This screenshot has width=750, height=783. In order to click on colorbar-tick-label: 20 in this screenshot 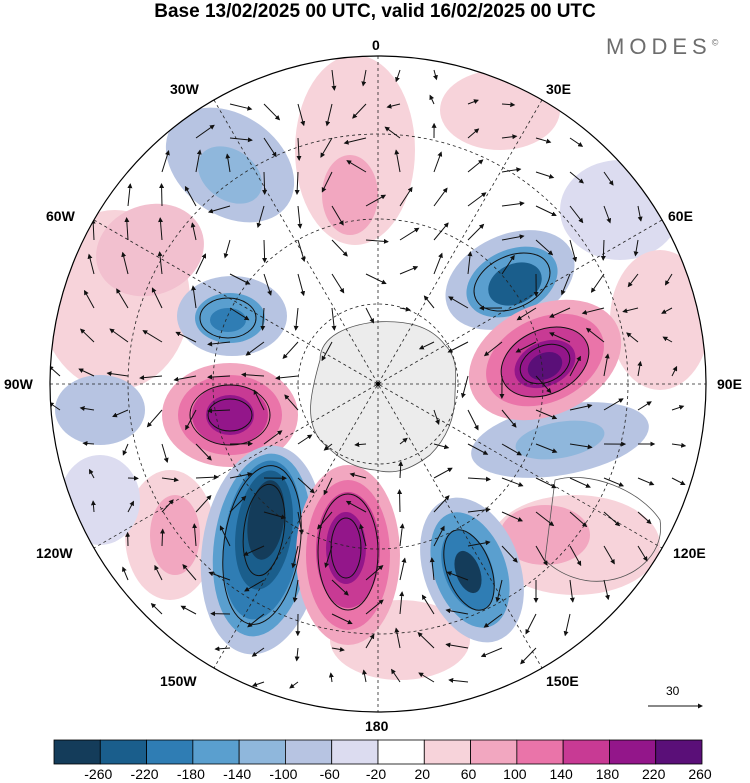, I will do `click(422, 774)`.